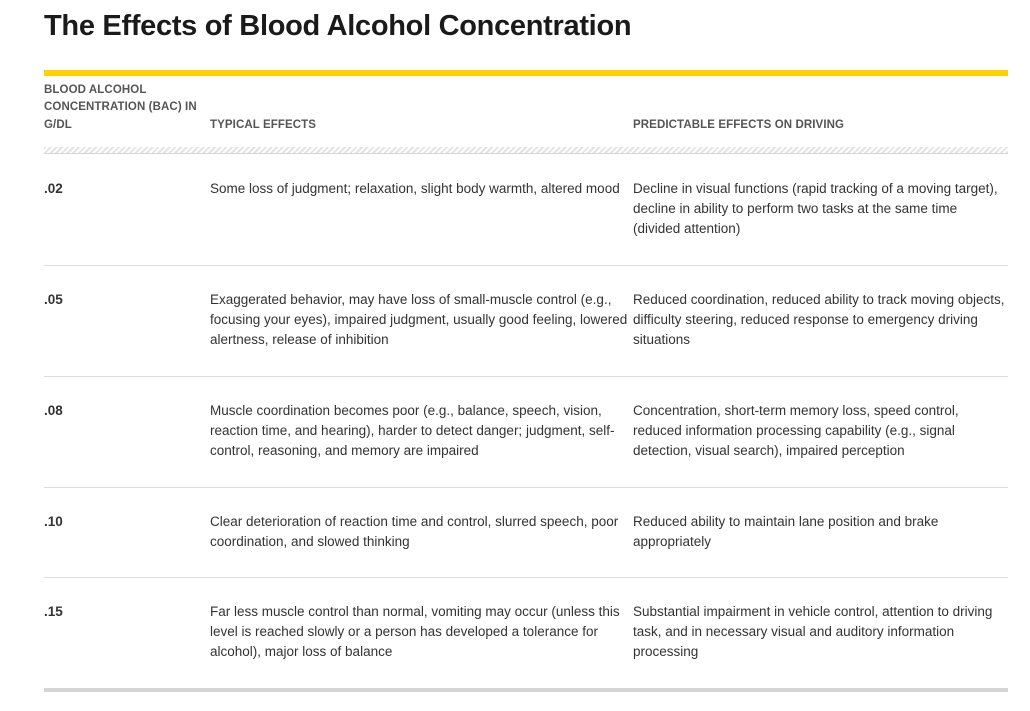  What do you see at coordinates (526, 153) in the screenshot?
I see `header-divider-line` at bounding box center [526, 153].